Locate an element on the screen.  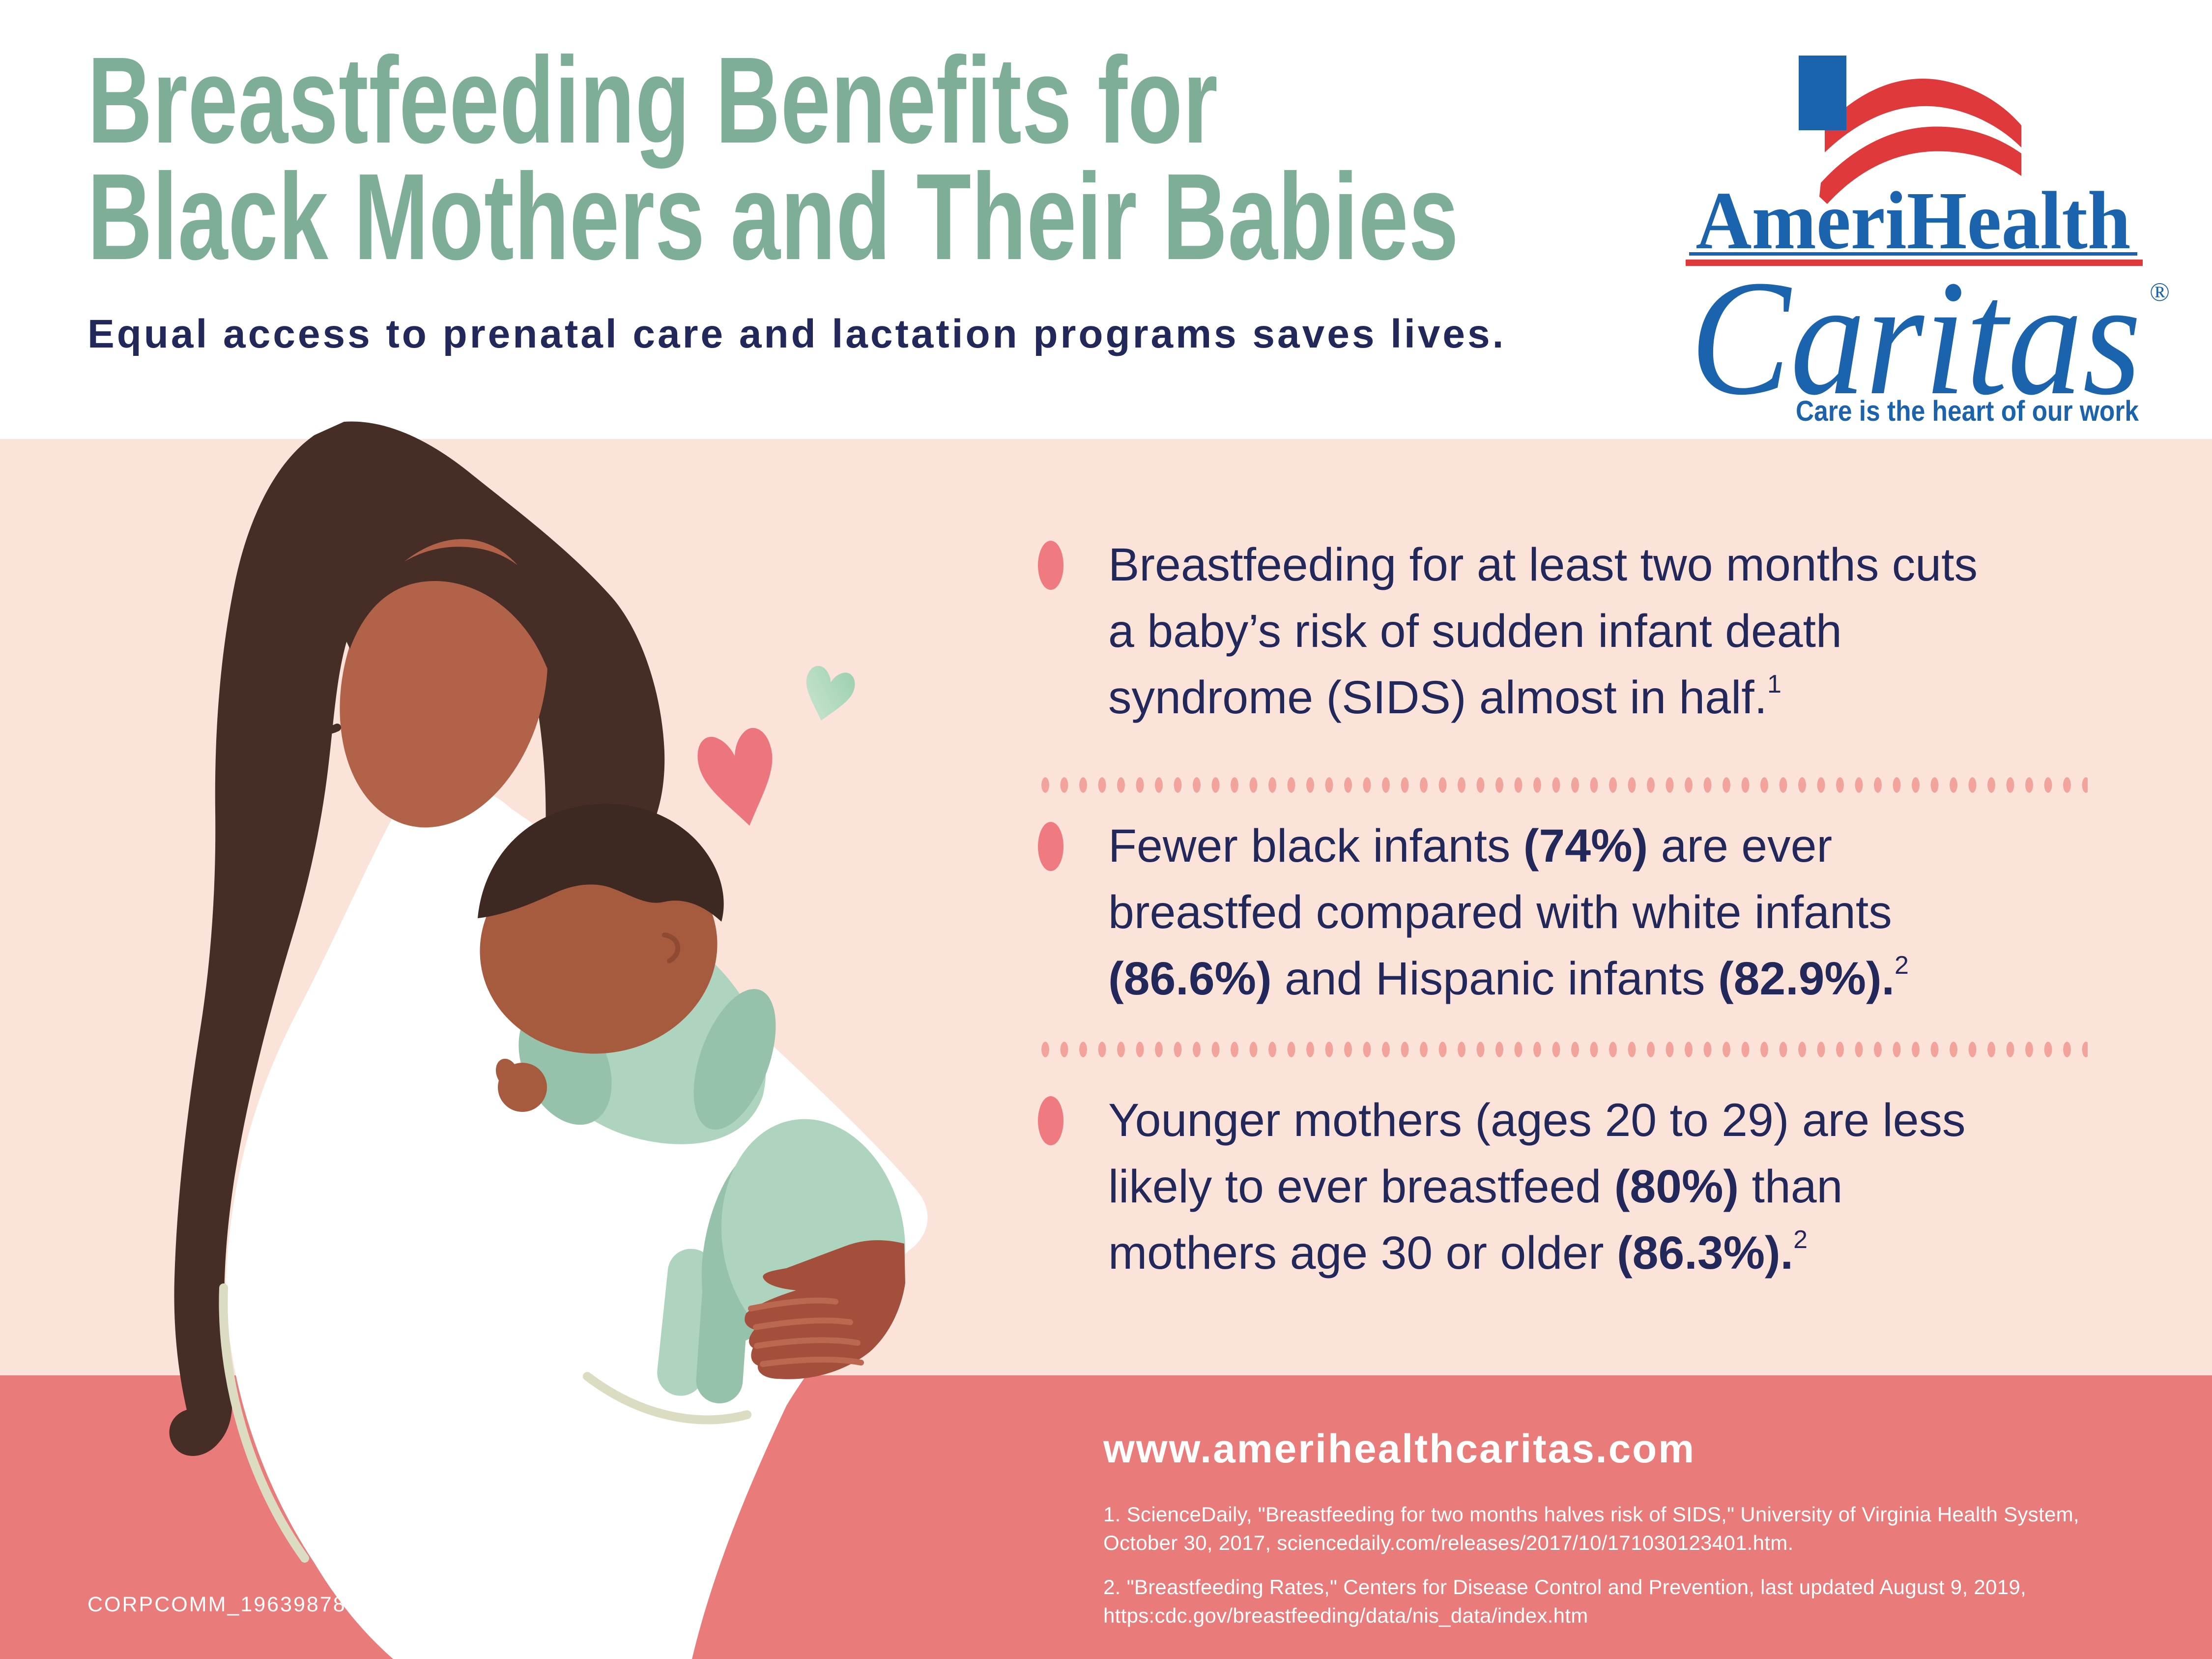
bullet-text-segment: a baby’s risk of sudden infant death is located at coordinates (1475, 631).